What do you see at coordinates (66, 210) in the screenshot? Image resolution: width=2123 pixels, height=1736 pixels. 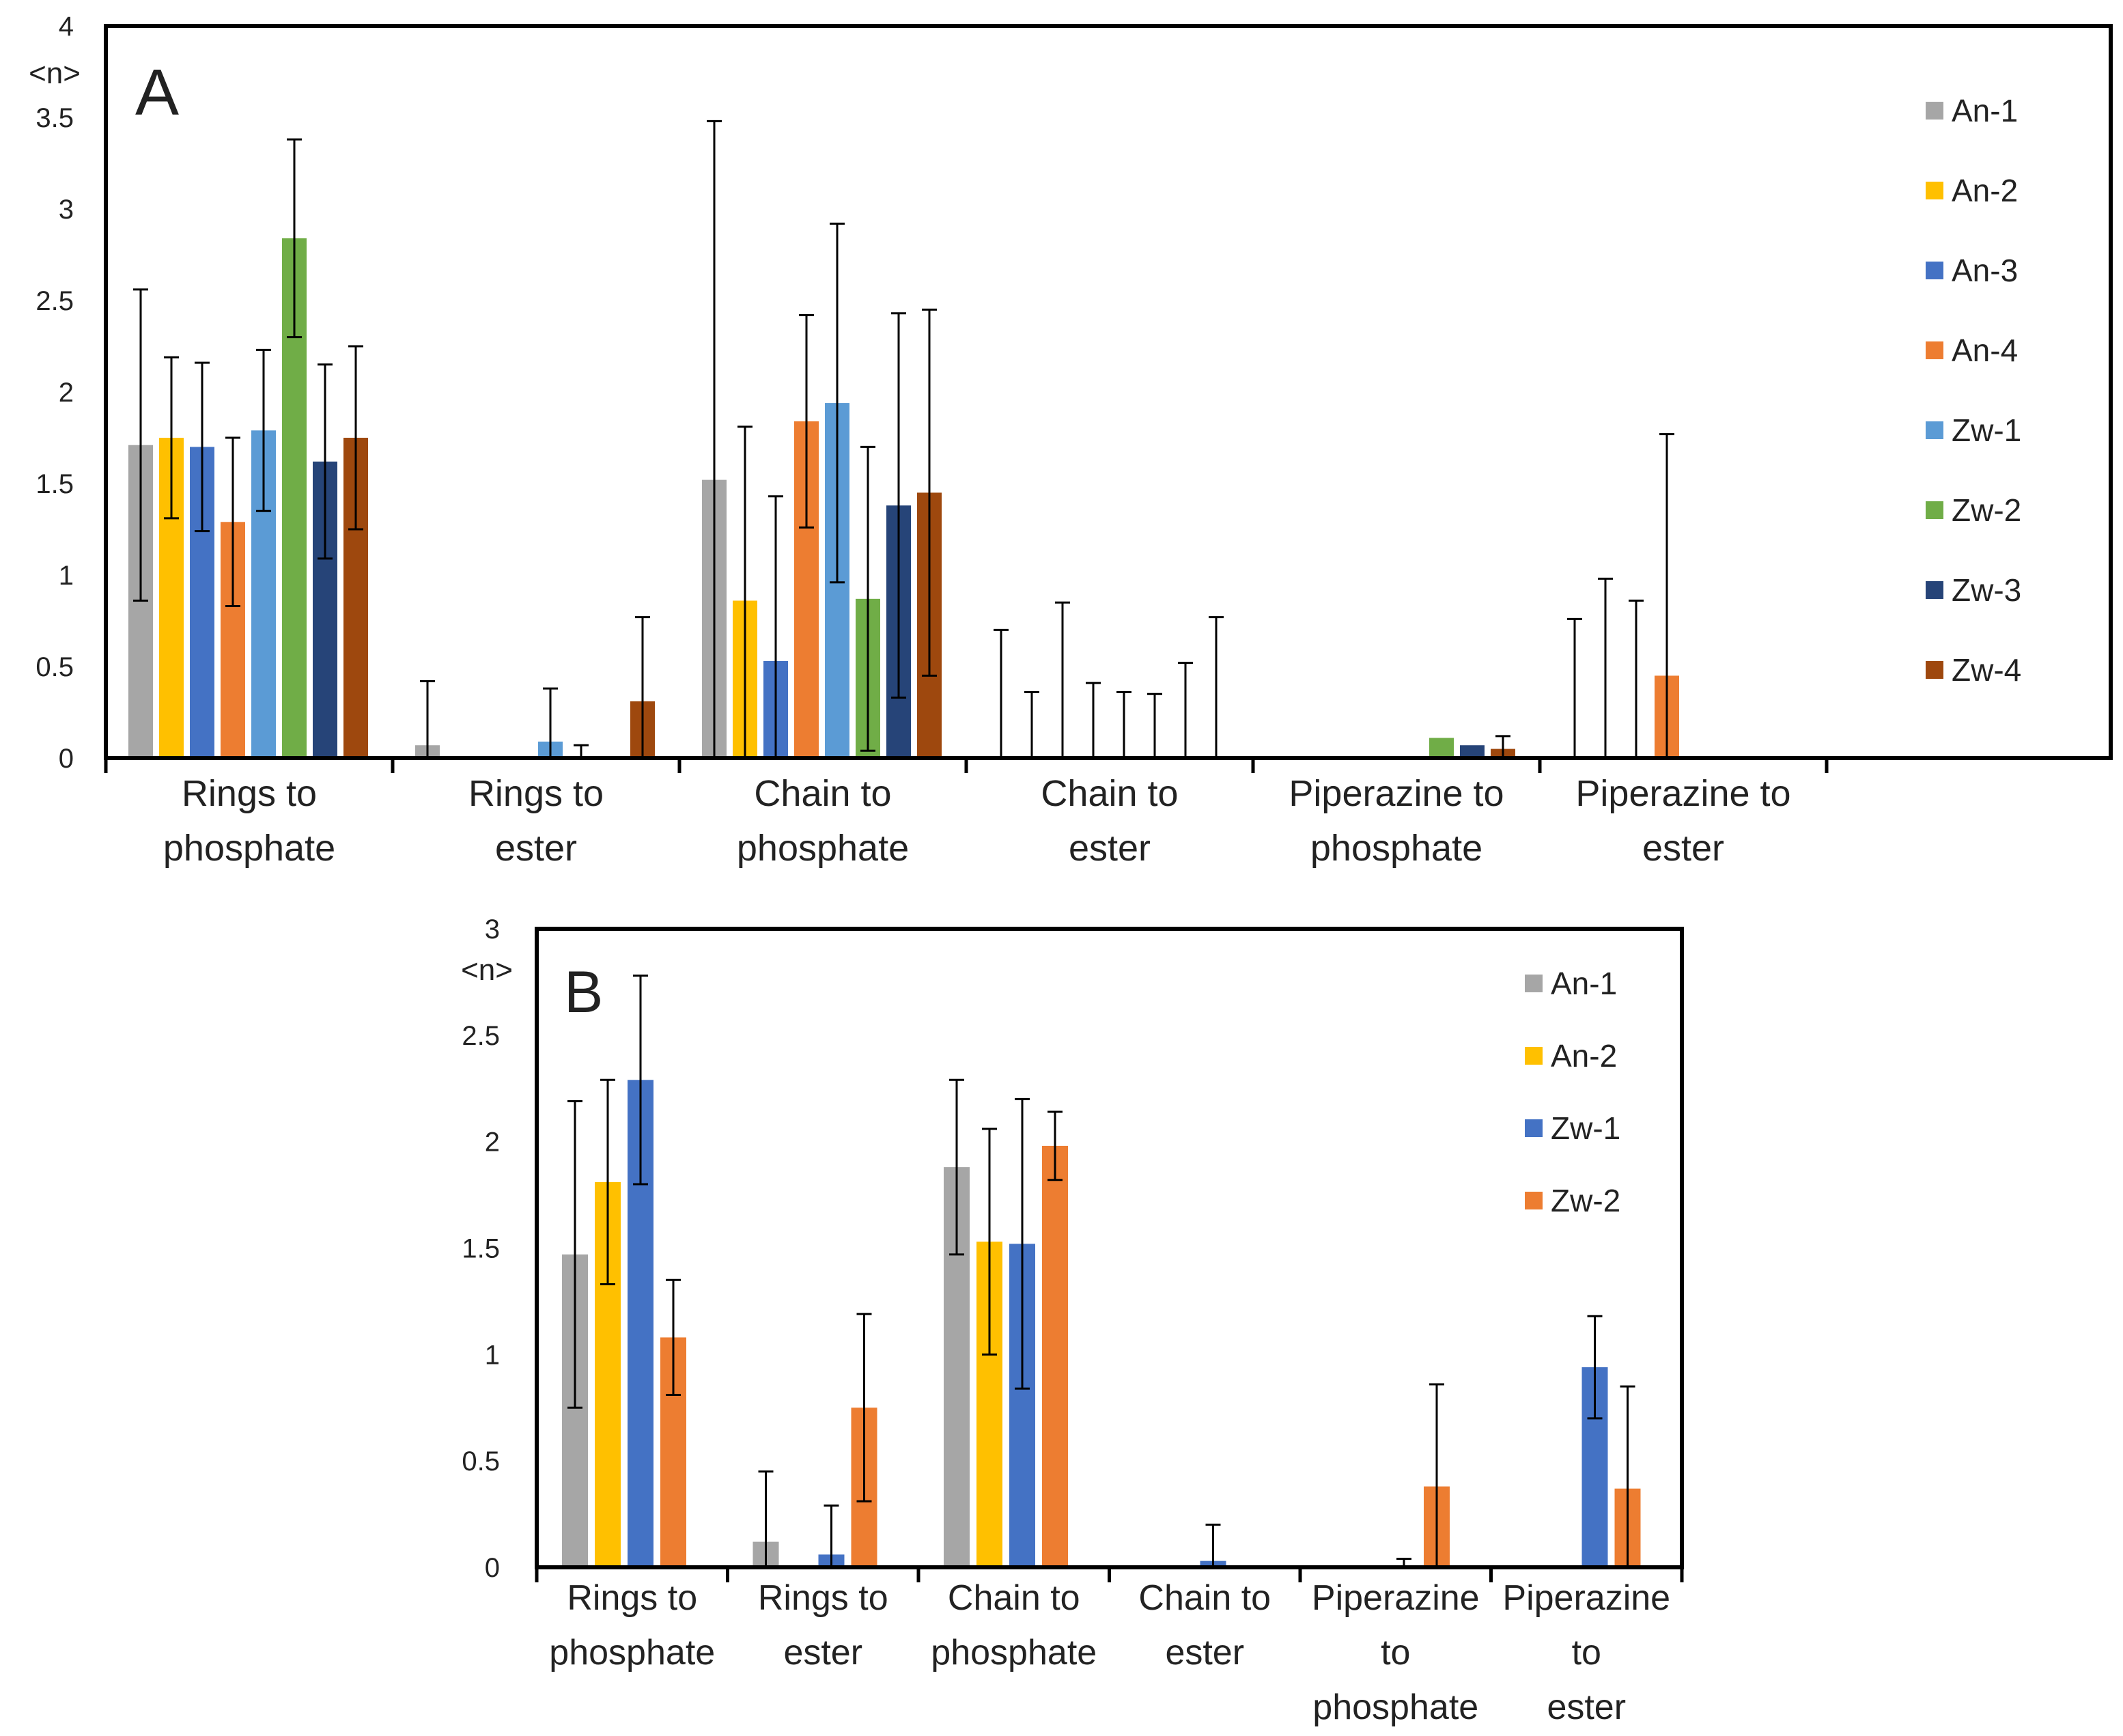 I see `chart-a-ytick-label: 3` at bounding box center [66, 210].